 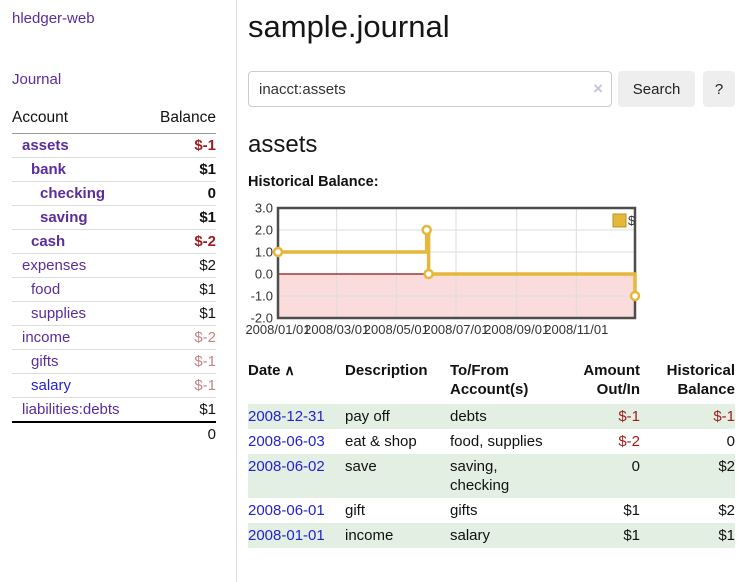 I want to click on accounts-cell: food, supplies, so click(x=496, y=441).